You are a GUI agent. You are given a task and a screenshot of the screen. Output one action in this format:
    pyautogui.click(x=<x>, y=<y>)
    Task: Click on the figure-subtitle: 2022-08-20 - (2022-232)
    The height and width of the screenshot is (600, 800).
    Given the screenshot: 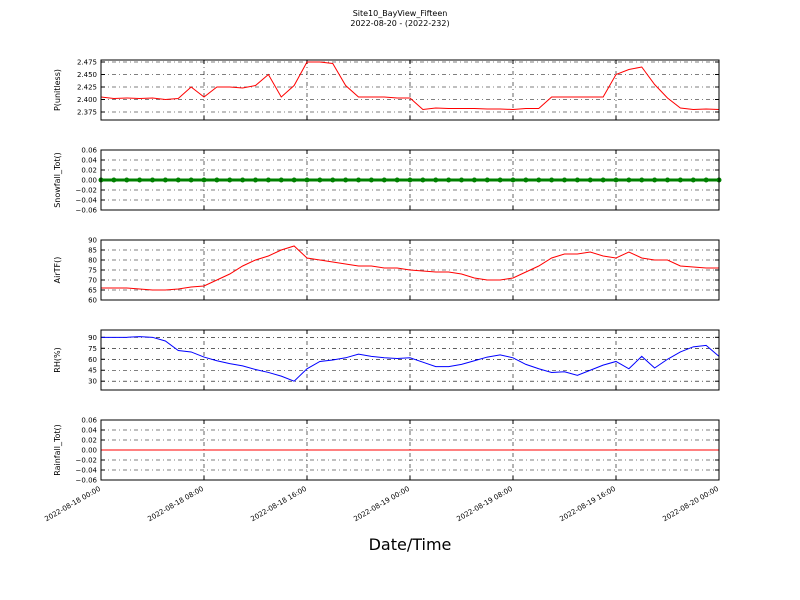 What is the action you would take?
    pyautogui.click(x=399, y=23)
    